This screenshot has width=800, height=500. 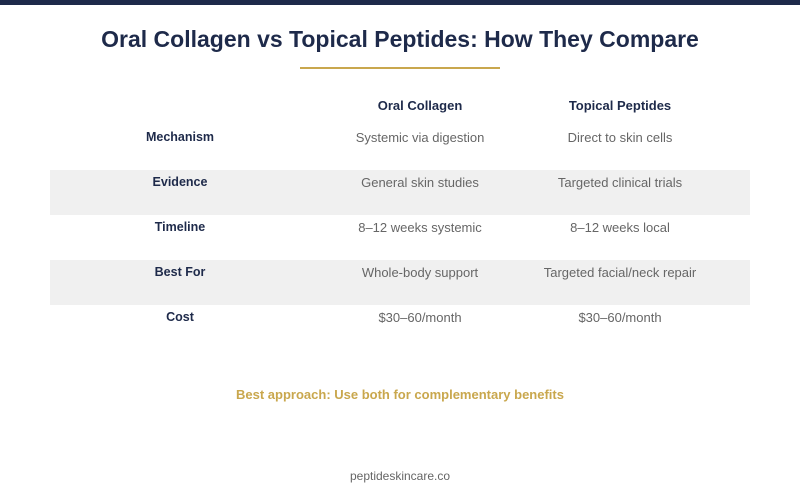 What do you see at coordinates (420, 227) in the screenshot?
I see `oral-collagen-value: 8–12 weeks systemic` at bounding box center [420, 227].